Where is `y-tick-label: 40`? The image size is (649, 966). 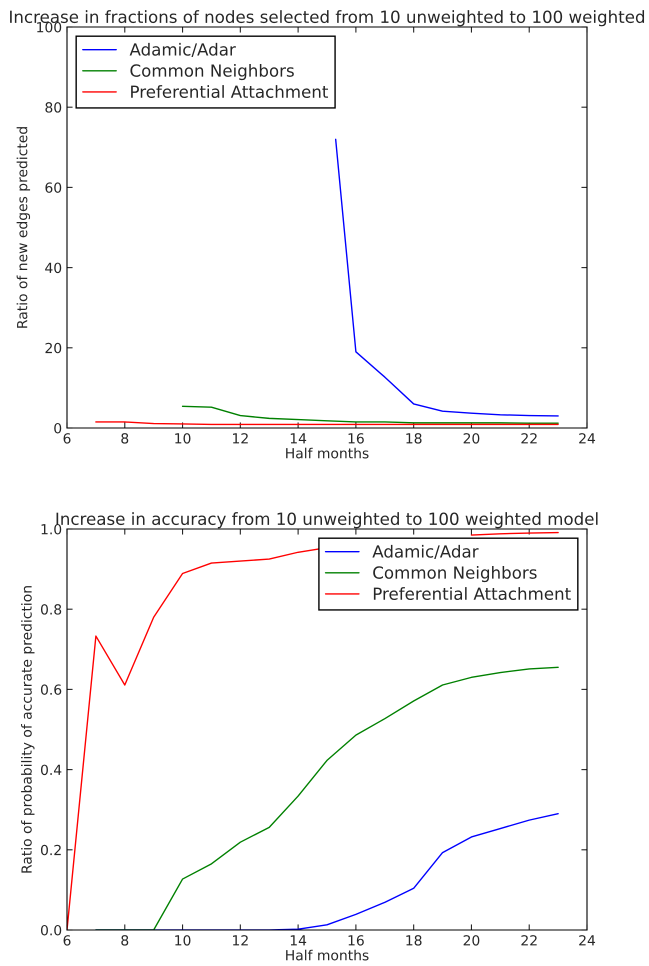
y-tick-label: 40 is located at coordinates (53, 268).